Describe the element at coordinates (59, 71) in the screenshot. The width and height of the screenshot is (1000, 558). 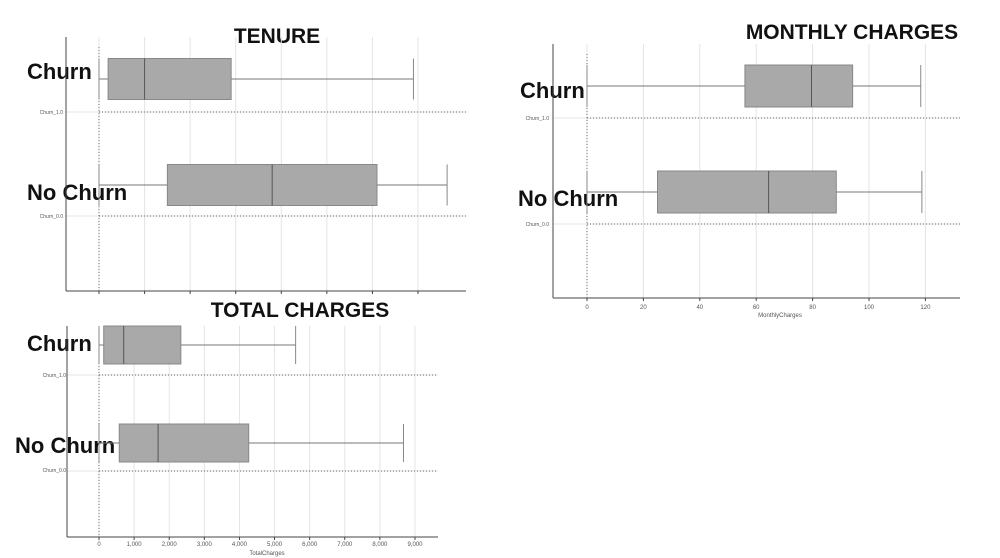
I see `tenure-label-churn: Churn` at that location.